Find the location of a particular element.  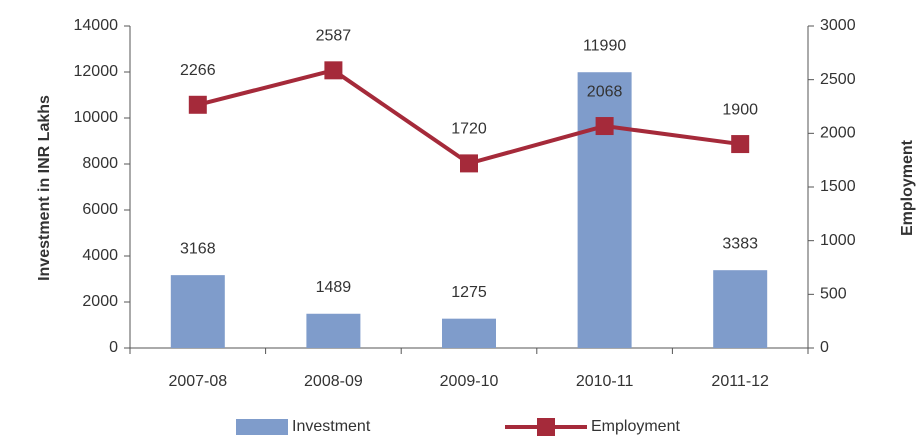

data-label: 3168 is located at coordinates (198, 248).